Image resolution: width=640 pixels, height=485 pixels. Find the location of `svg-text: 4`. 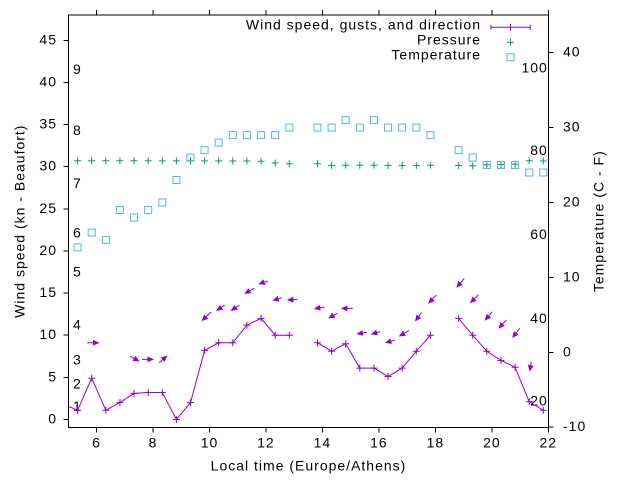

svg-text: 4 is located at coordinates (77, 325).